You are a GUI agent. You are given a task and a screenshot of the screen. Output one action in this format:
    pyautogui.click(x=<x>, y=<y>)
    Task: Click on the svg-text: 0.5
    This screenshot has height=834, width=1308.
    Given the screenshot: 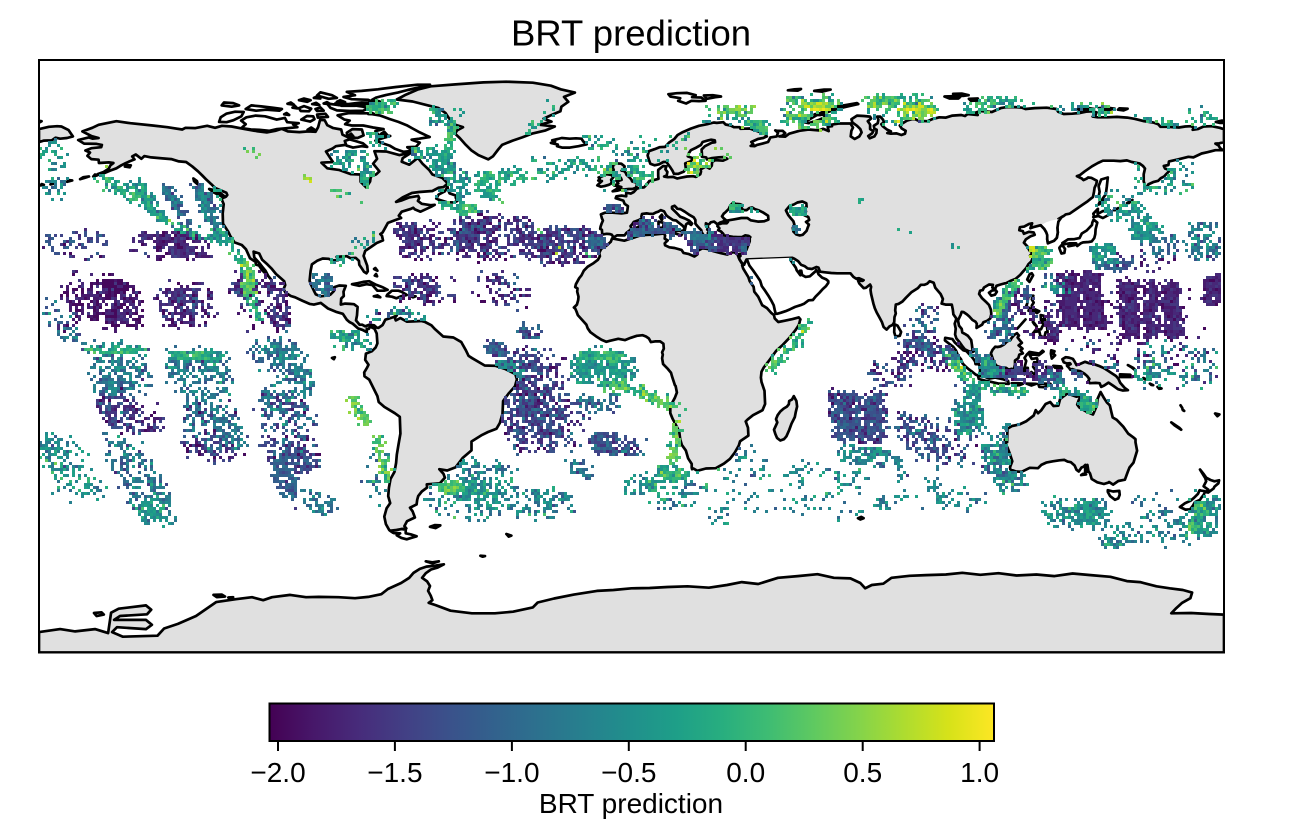 What is the action you would take?
    pyautogui.click(x=862, y=772)
    